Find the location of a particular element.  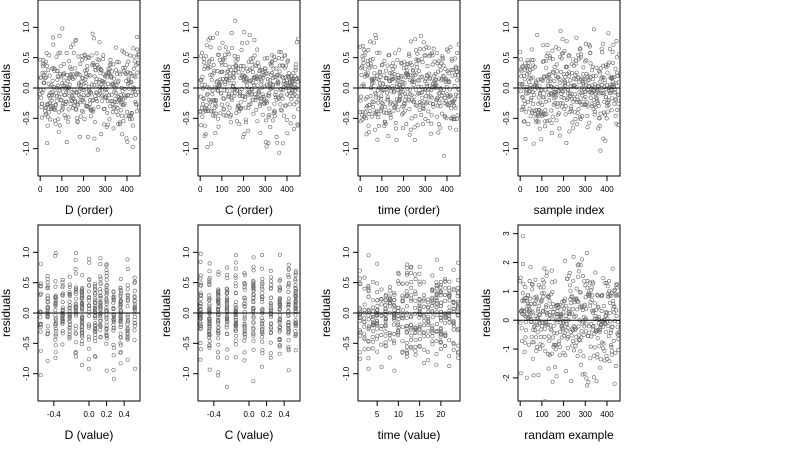

y-tick-label: 0.5 is located at coordinates (26, 58).